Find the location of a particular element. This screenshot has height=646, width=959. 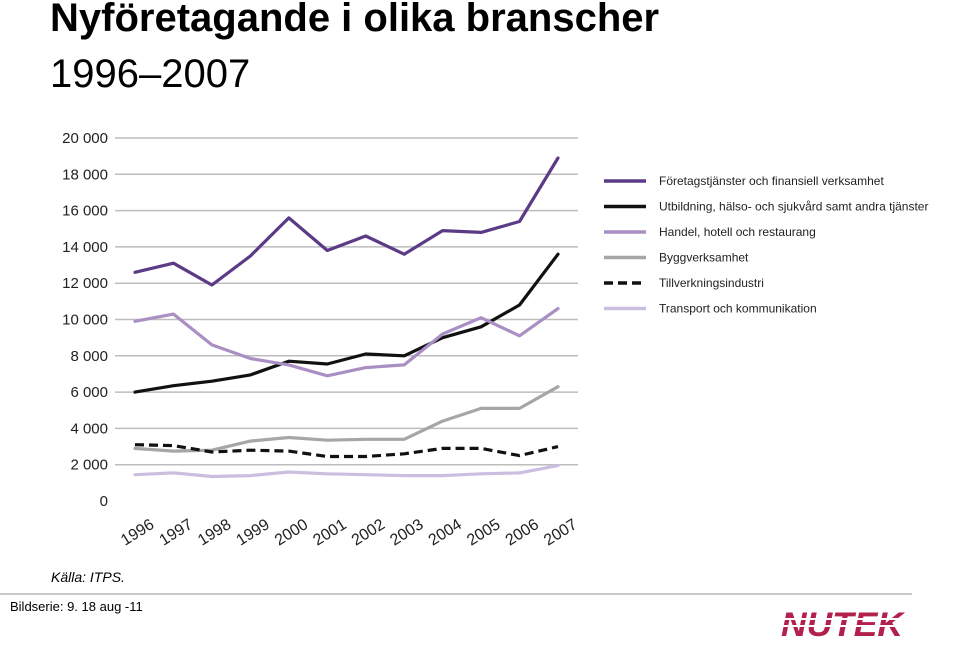

x-tick-label: 2003 is located at coordinates (406, 532).